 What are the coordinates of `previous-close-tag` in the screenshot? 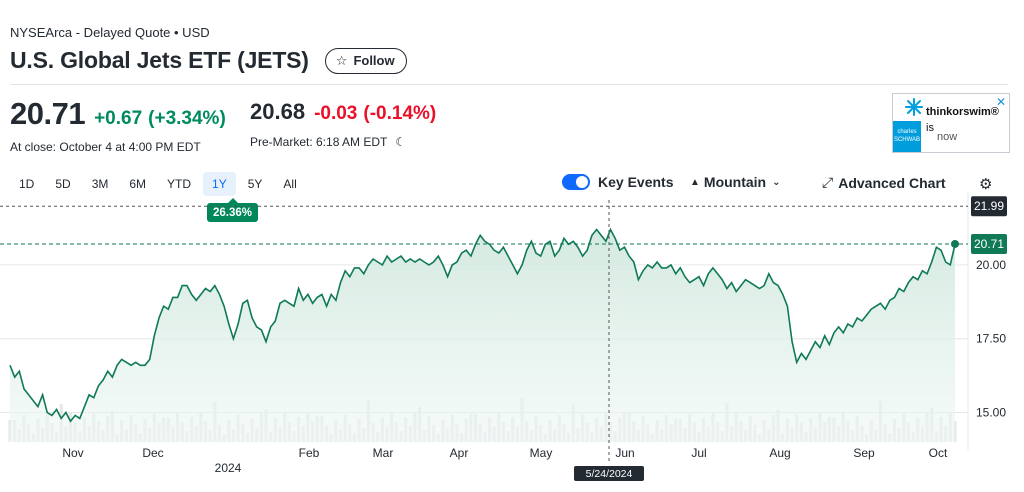 It's located at (989, 206).